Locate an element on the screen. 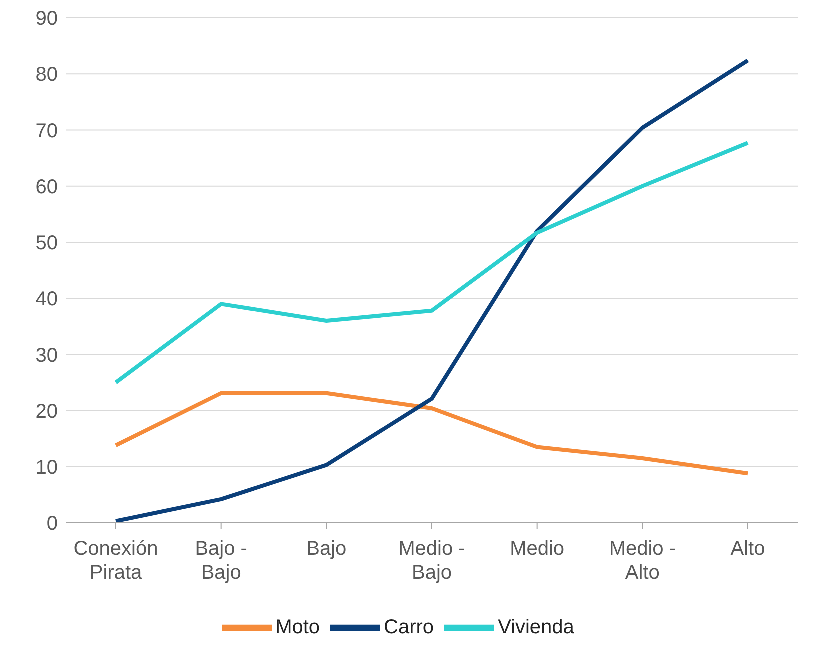 The image size is (818, 668). legend-label: Vivienda is located at coordinates (536, 627).